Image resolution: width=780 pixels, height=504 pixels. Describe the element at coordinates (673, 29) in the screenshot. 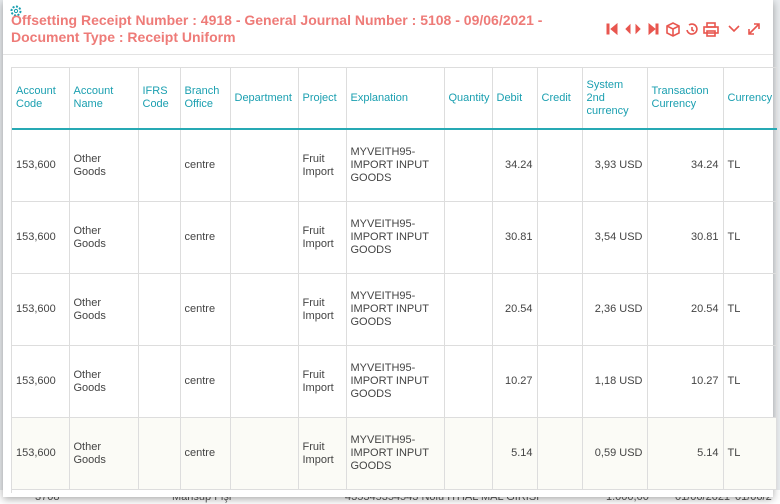

I see `box-button` at that location.